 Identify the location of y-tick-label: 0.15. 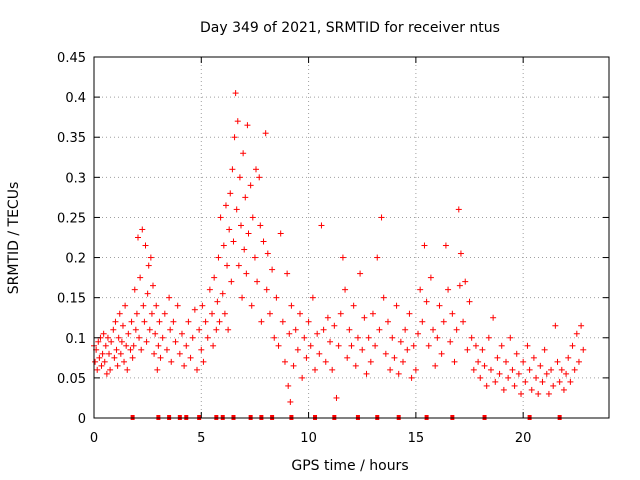
(71, 299).